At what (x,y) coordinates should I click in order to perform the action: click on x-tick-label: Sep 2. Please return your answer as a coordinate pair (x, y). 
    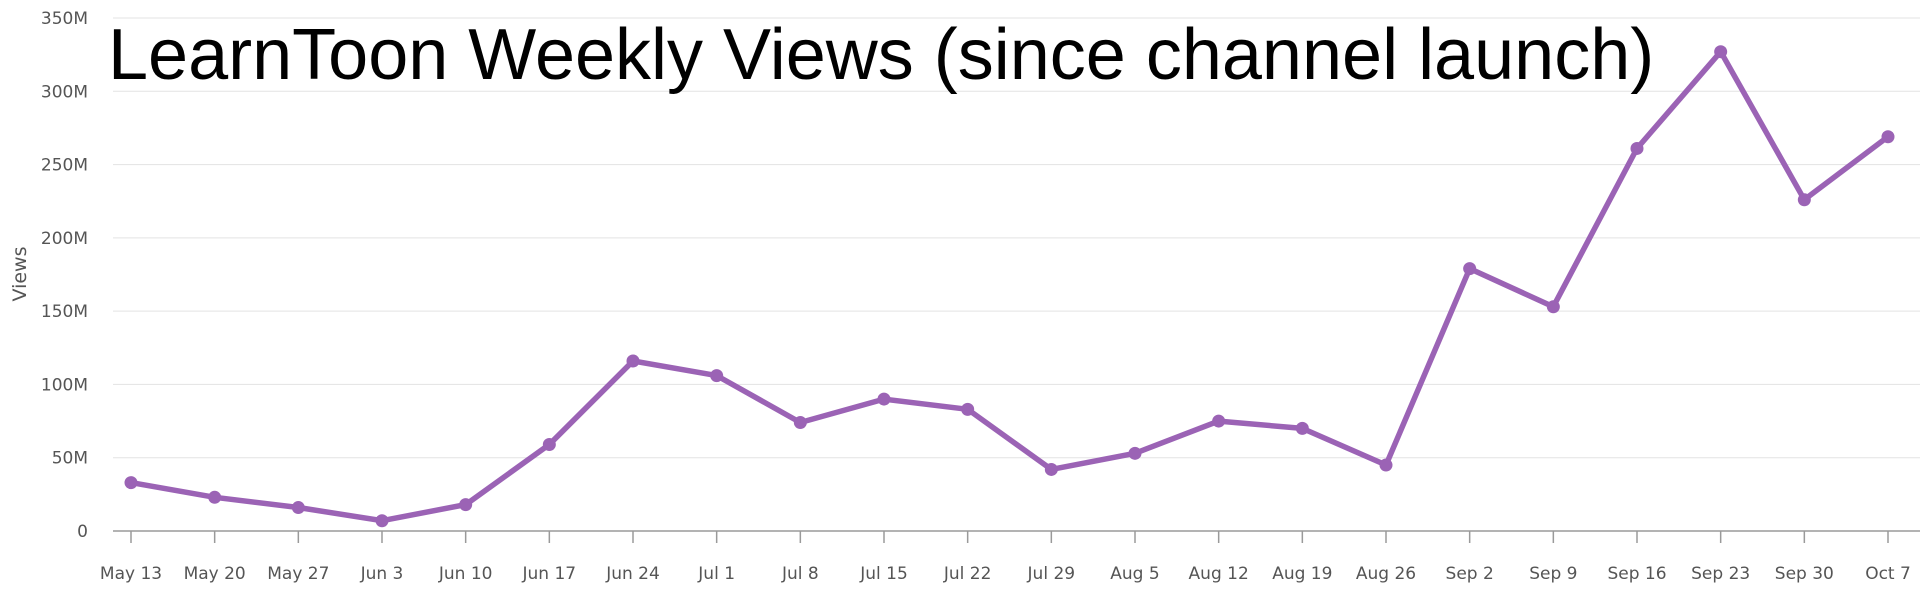
    Looking at the image, I should click on (1470, 574).